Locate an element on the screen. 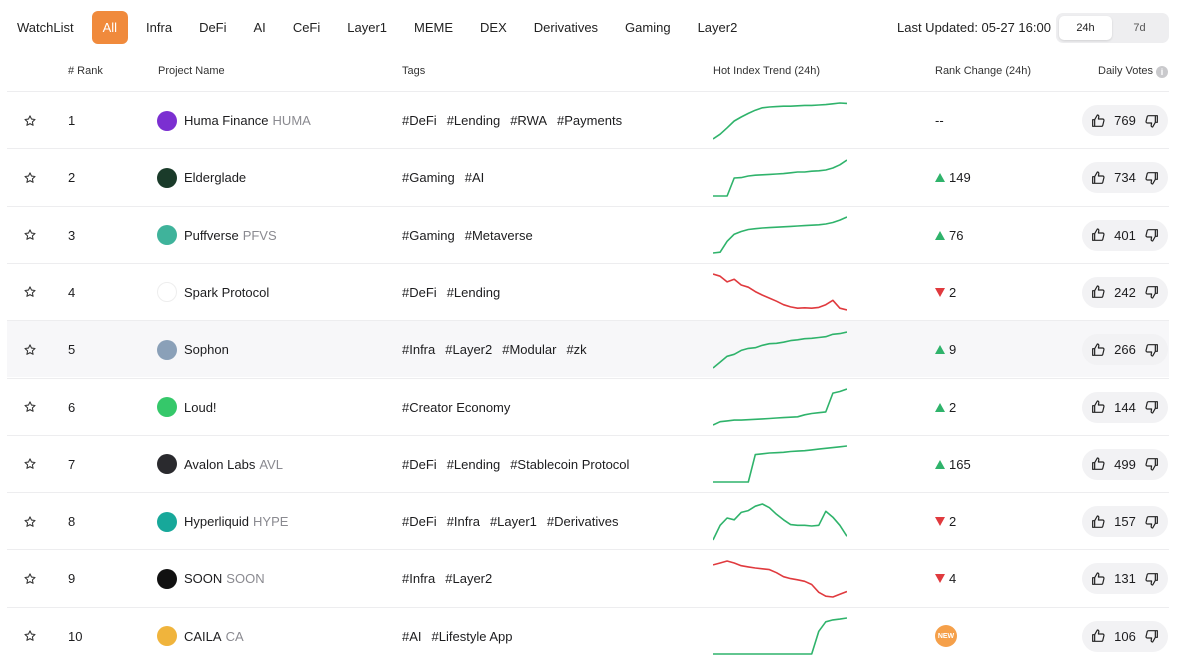  tag-link: #Creator Economy is located at coordinates (456, 407).